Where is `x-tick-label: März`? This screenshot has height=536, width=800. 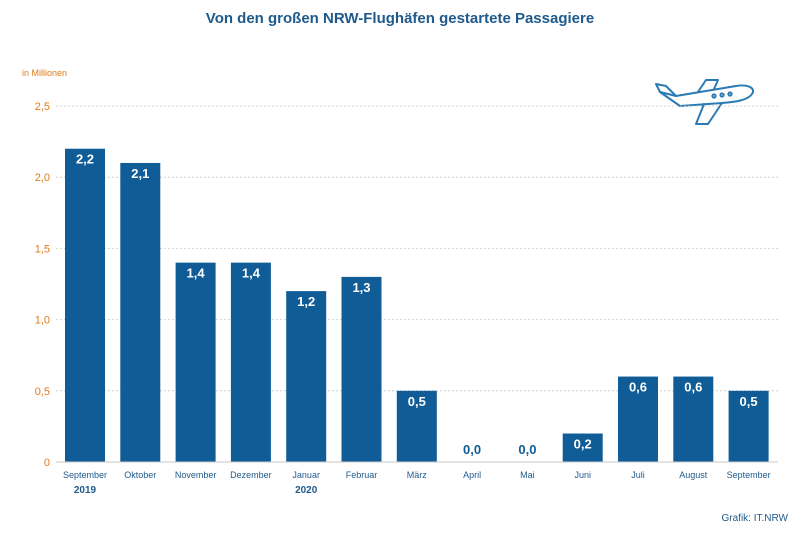
x-tick-label: März is located at coordinates (417, 475).